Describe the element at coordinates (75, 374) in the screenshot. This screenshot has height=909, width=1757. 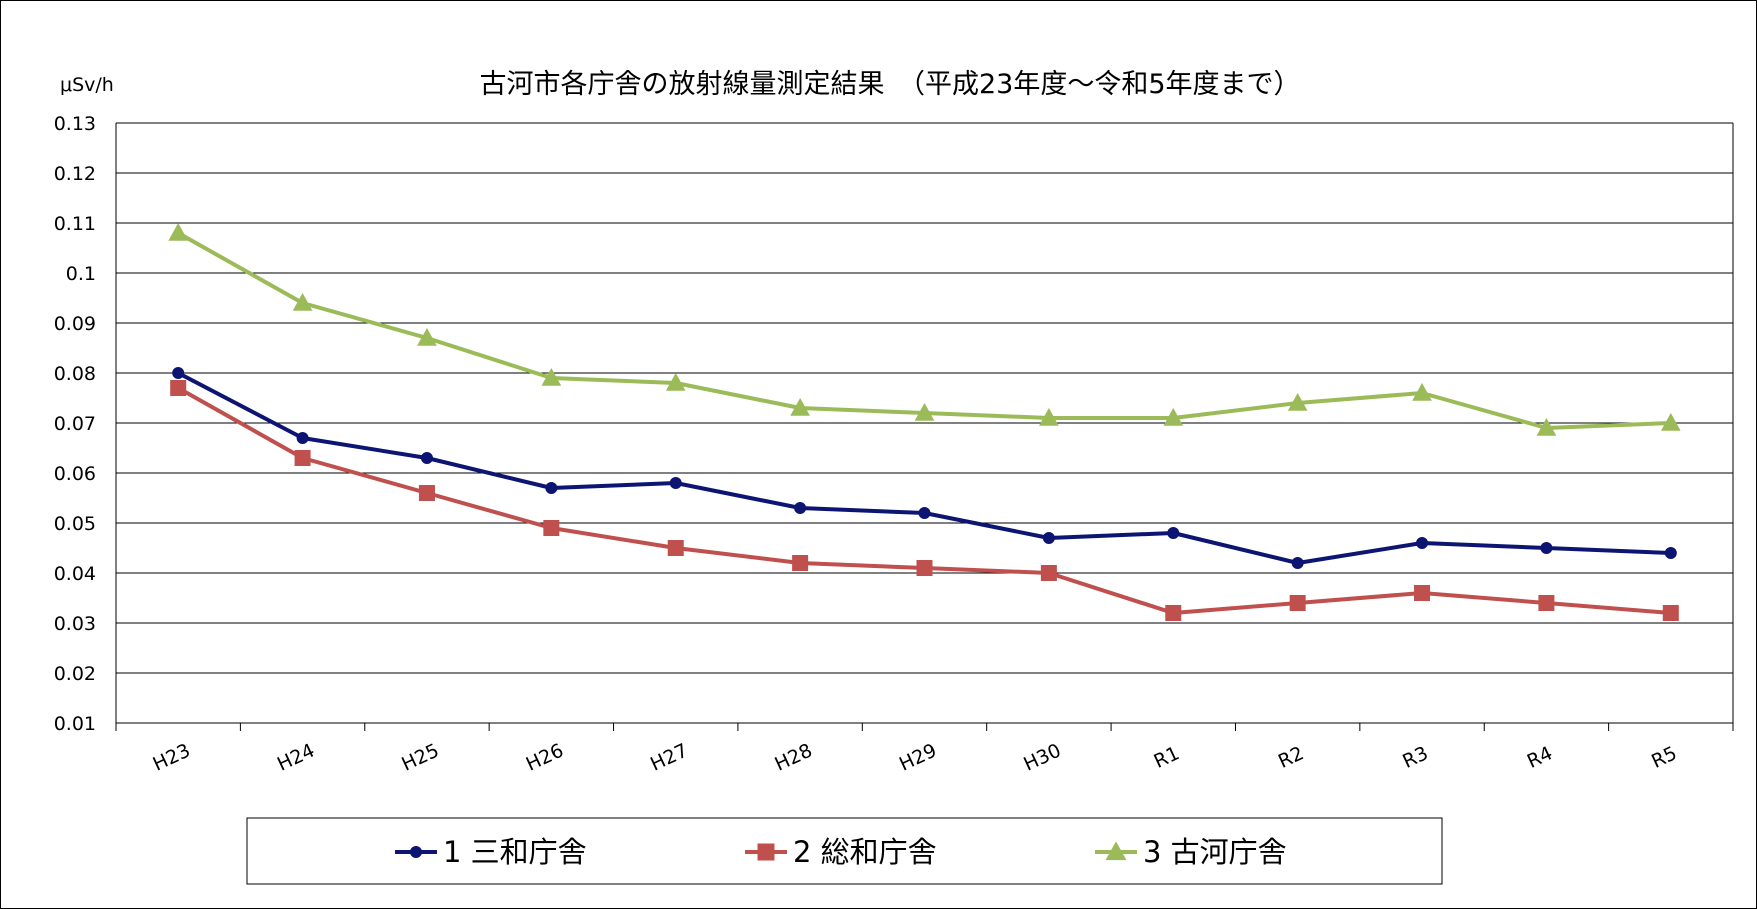
I see `y-tick-label: 0.08` at that location.